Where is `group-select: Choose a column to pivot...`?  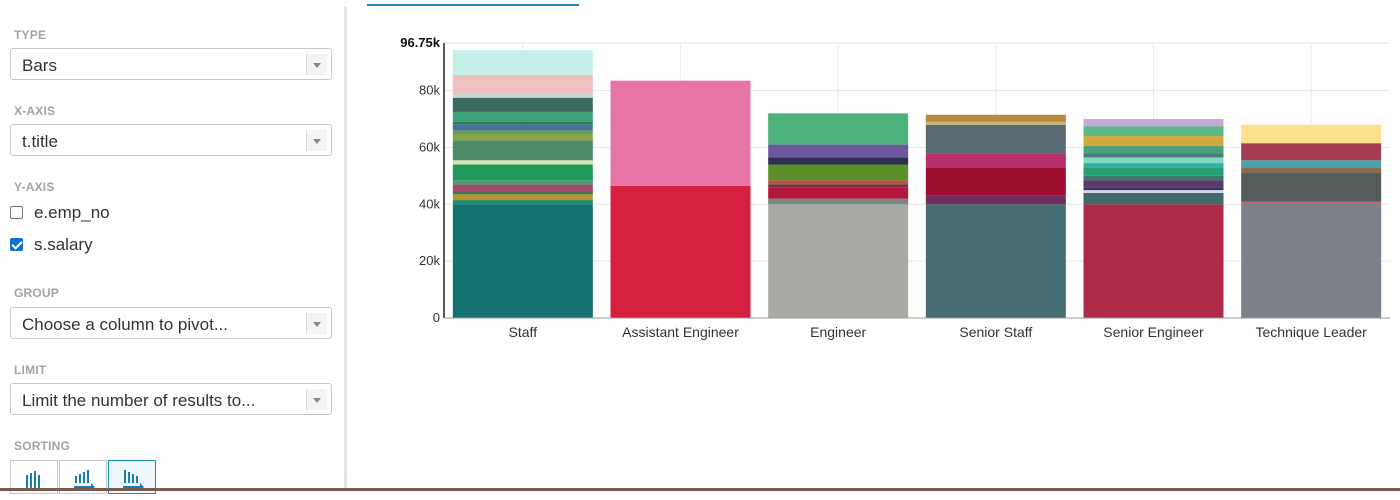 group-select: Choose a column to pivot... is located at coordinates (171, 323).